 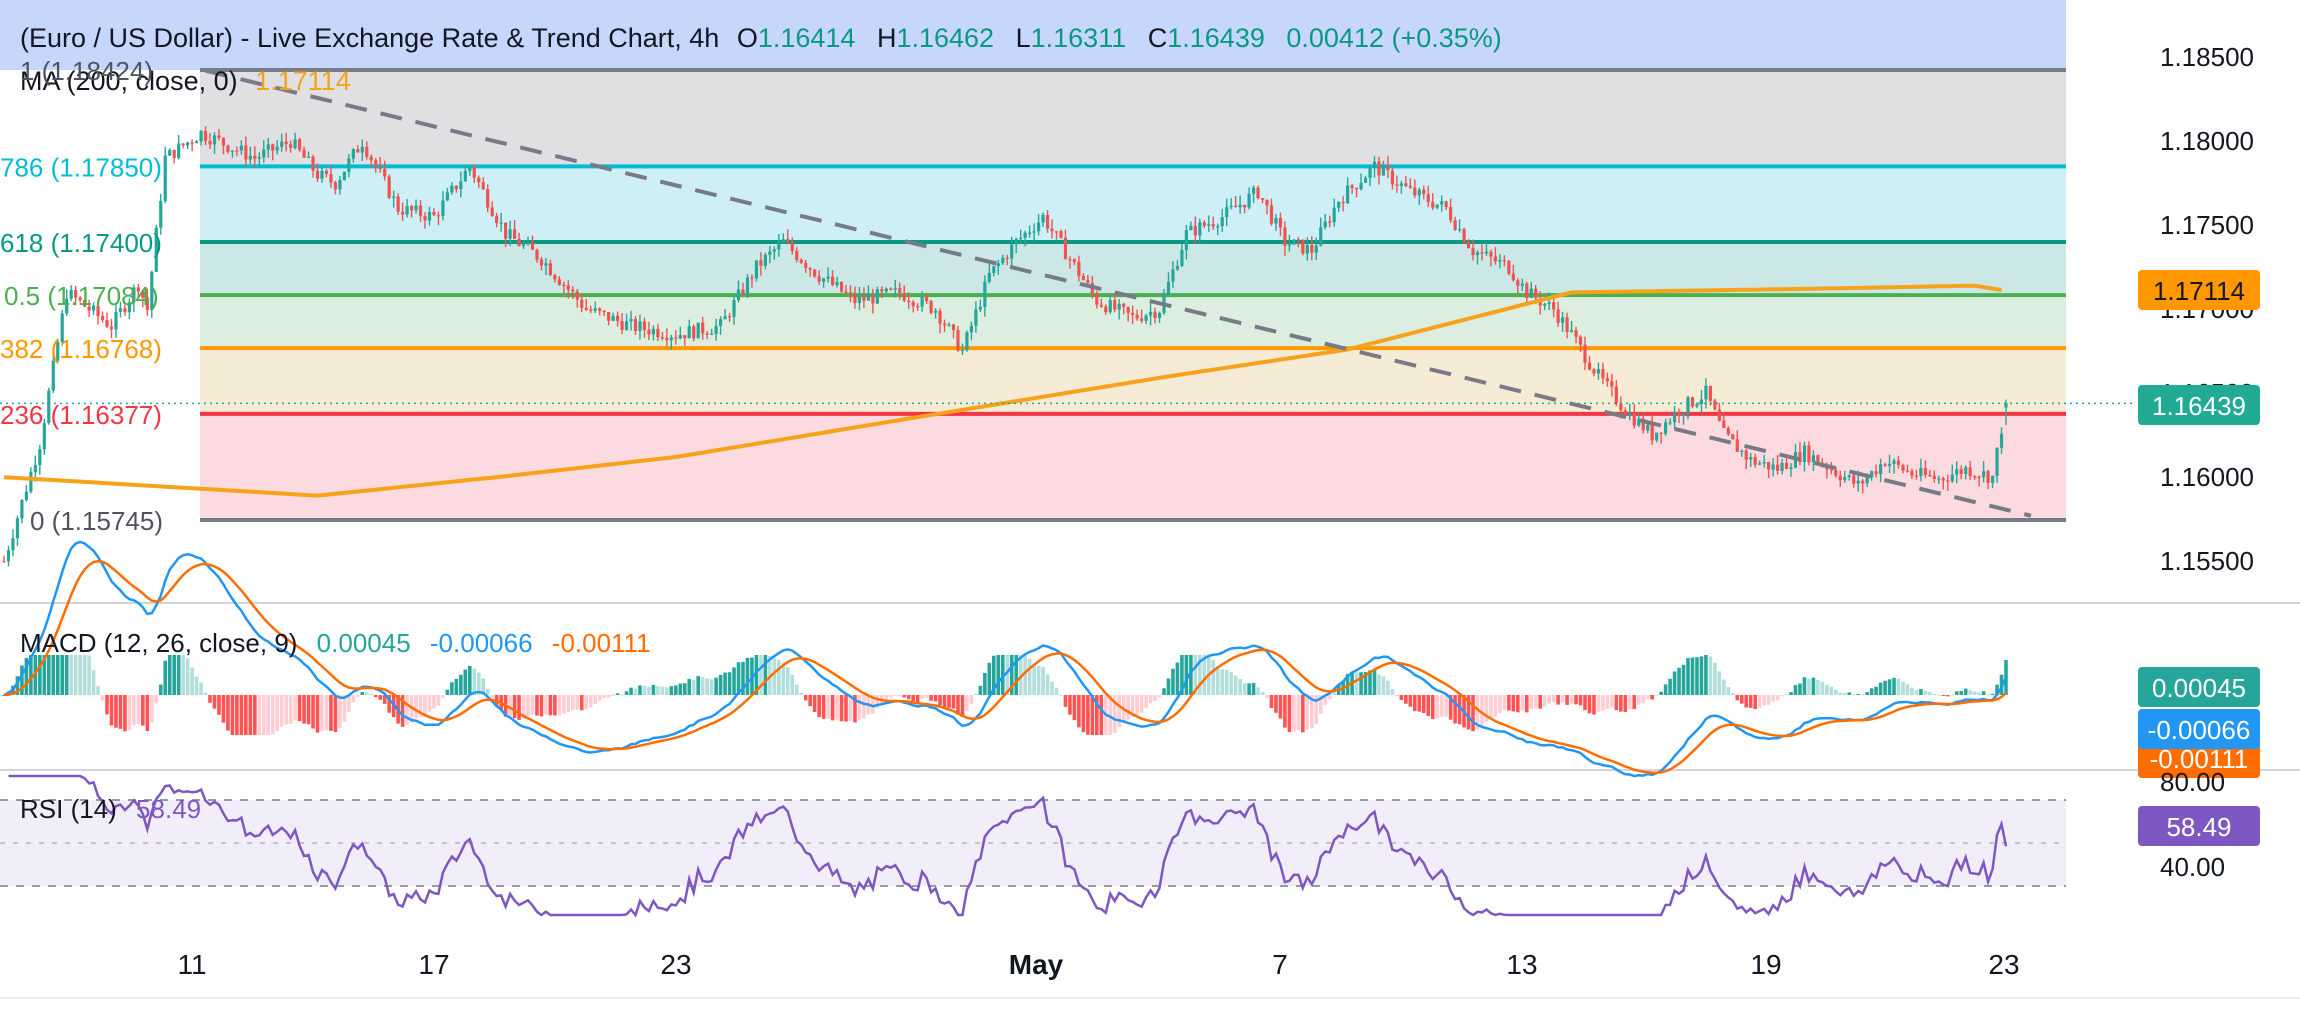 What do you see at coordinates (1098, 964) in the screenshot?
I see `time-axis: 11 17 23 May 7 13 19 23` at bounding box center [1098, 964].